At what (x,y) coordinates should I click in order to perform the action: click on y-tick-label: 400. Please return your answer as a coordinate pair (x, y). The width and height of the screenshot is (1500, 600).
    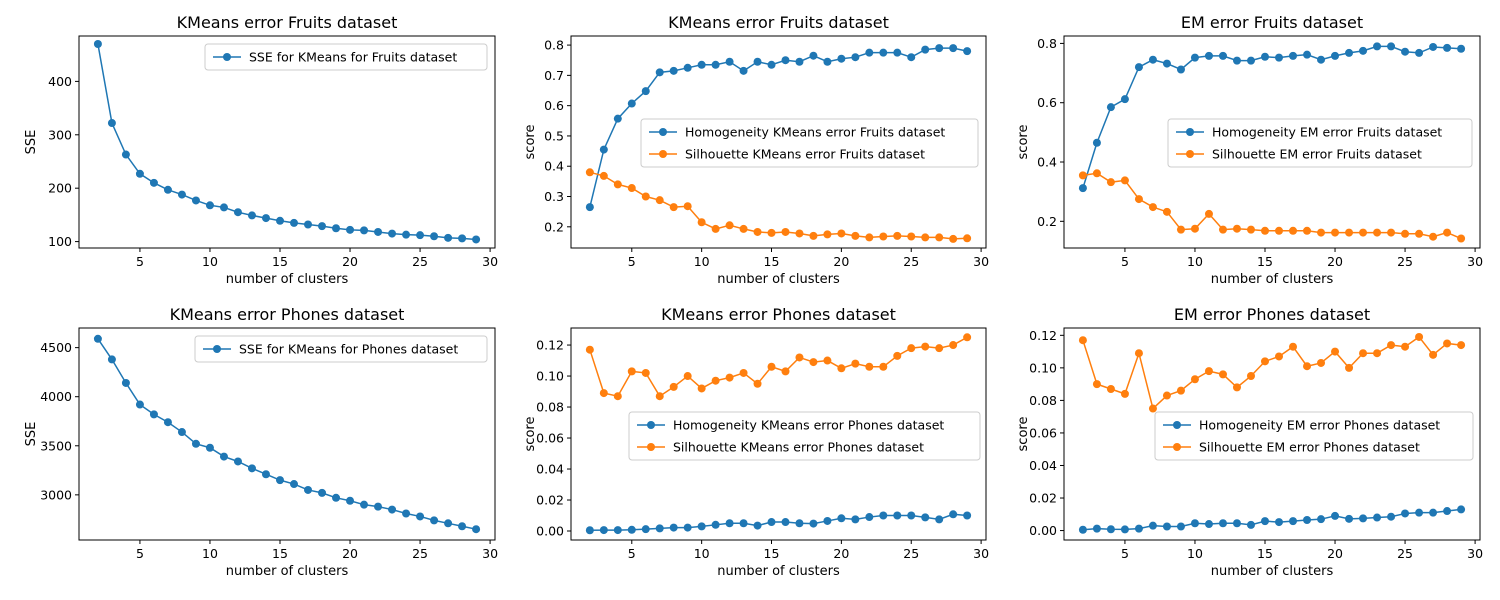
    Looking at the image, I should click on (60, 81).